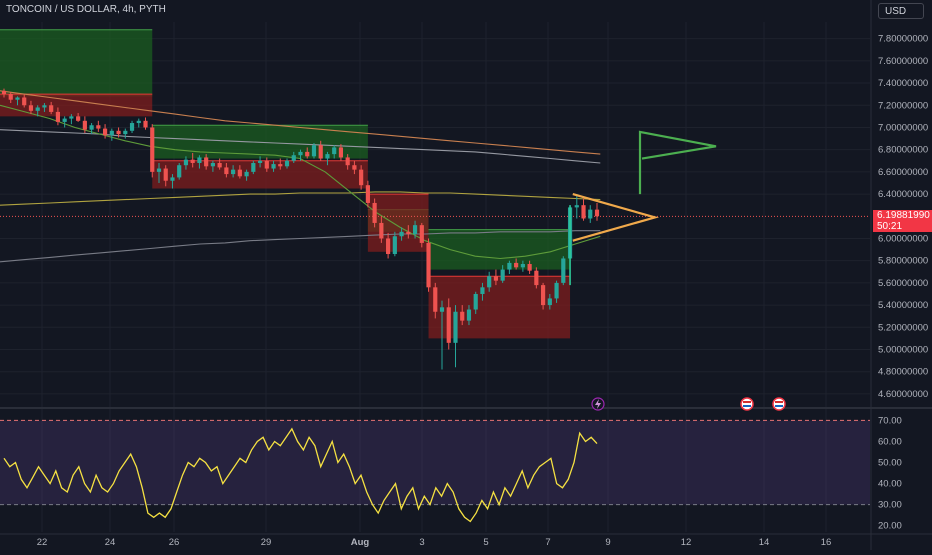  What do you see at coordinates (677, 162) in the screenshot?
I see `flag-drawing` at bounding box center [677, 162].